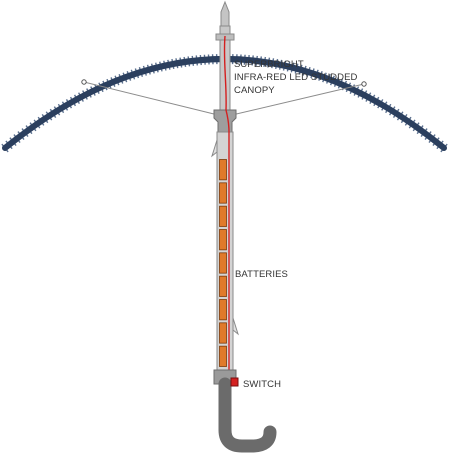 The image size is (450, 458). Describe the element at coordinates (364, 84) in the screenshot. I see `strut-joint-right` at that location.